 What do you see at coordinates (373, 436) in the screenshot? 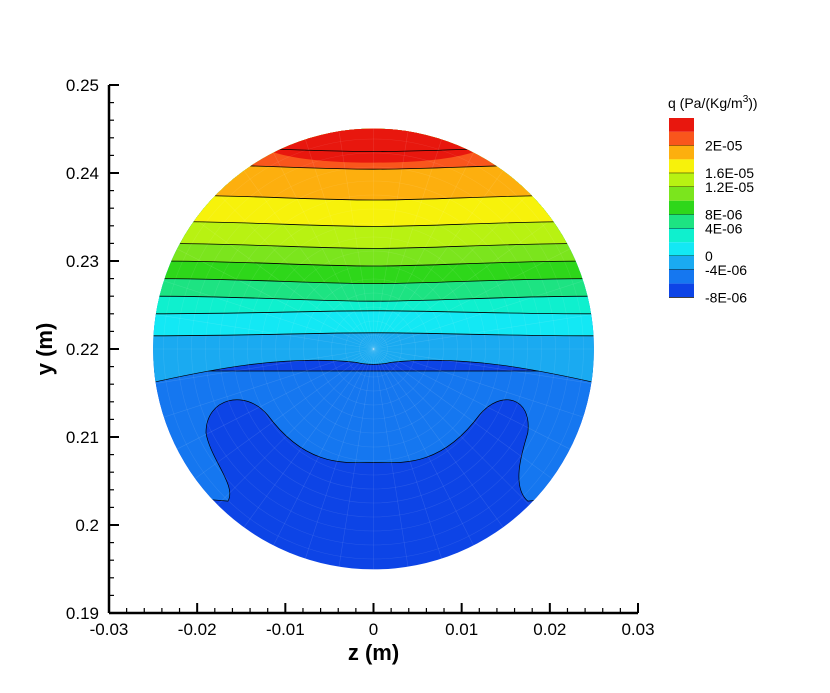
I see `region-mid-blue` at bounding box center [373, 436].